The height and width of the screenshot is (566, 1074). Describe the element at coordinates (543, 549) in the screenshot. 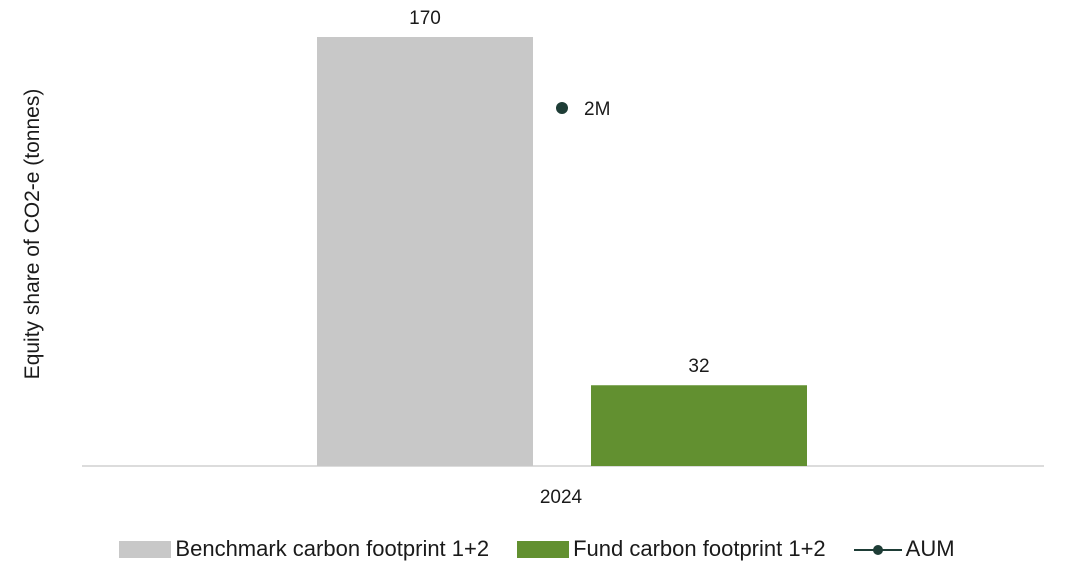

I see `legend-swatch-fund` at that location.